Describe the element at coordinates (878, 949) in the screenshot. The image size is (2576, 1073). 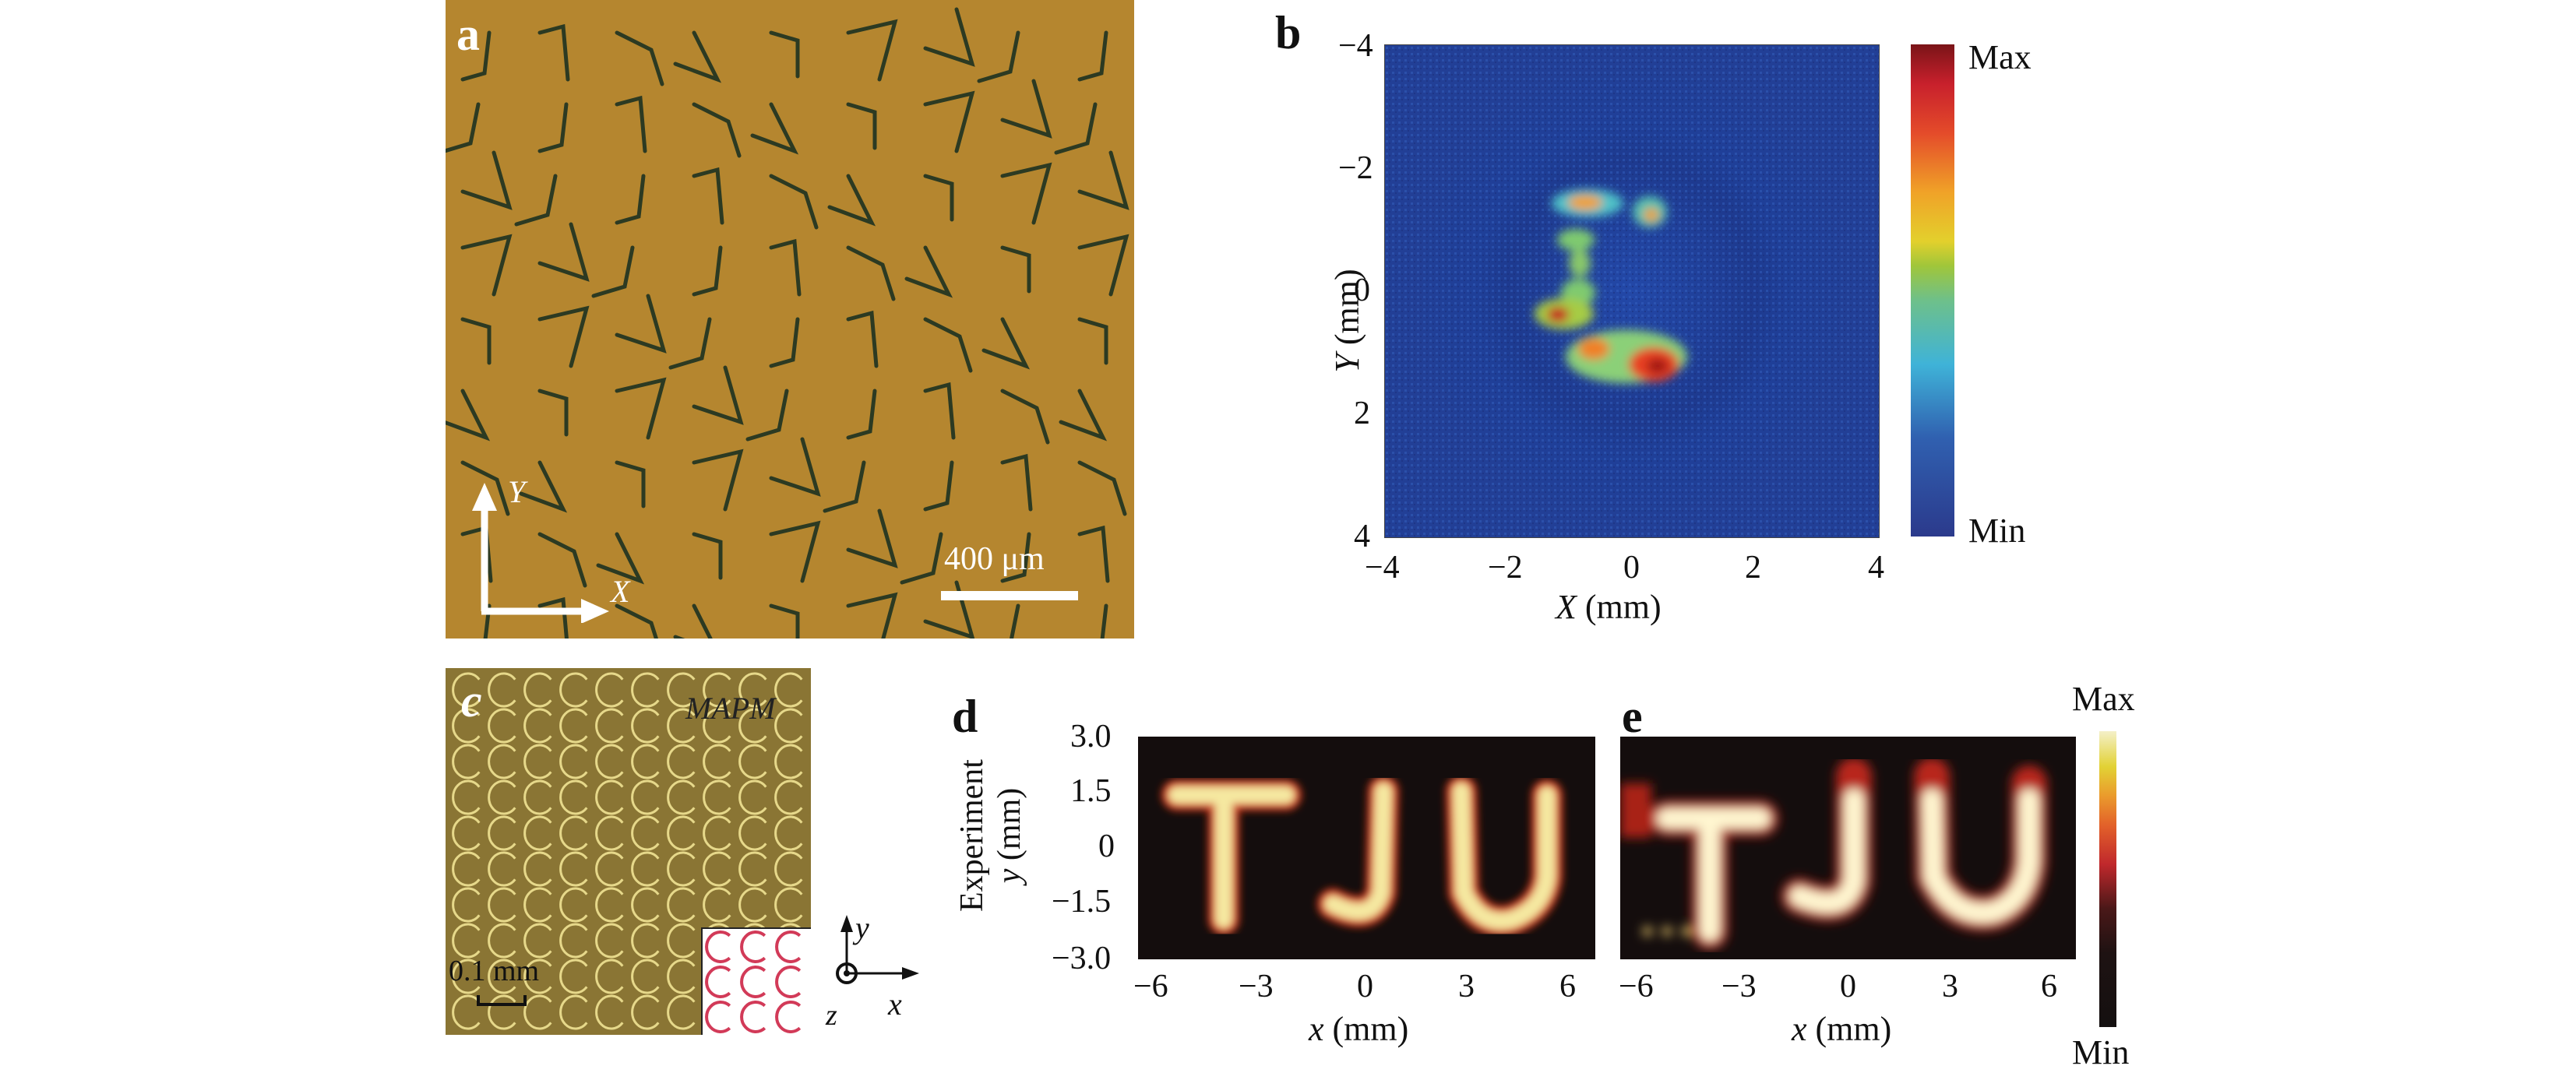
I see `xyz-axes-icon` at that location.